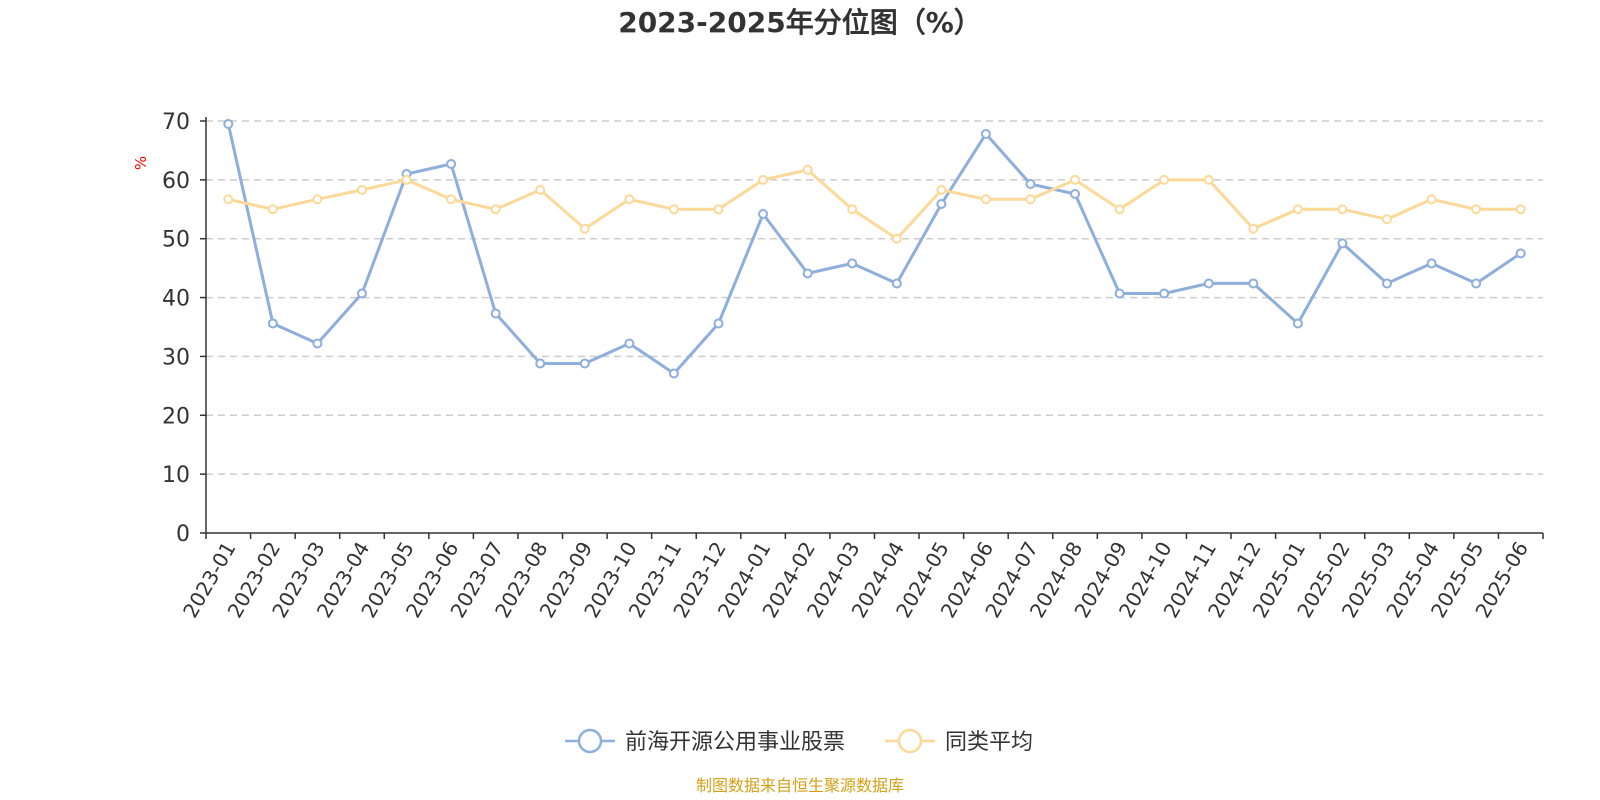  What do you see at coordinates (141, 163) in the screenshot?
I see `y-axis-unit-label: %` at bounding box center [141, 163].